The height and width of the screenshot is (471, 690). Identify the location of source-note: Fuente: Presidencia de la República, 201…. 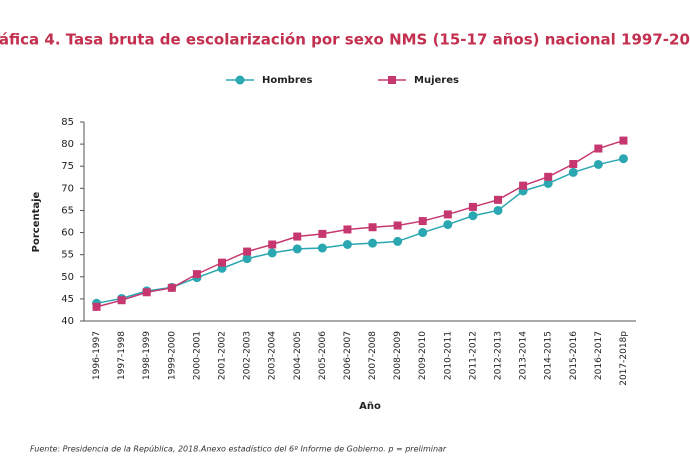
(238, 449).